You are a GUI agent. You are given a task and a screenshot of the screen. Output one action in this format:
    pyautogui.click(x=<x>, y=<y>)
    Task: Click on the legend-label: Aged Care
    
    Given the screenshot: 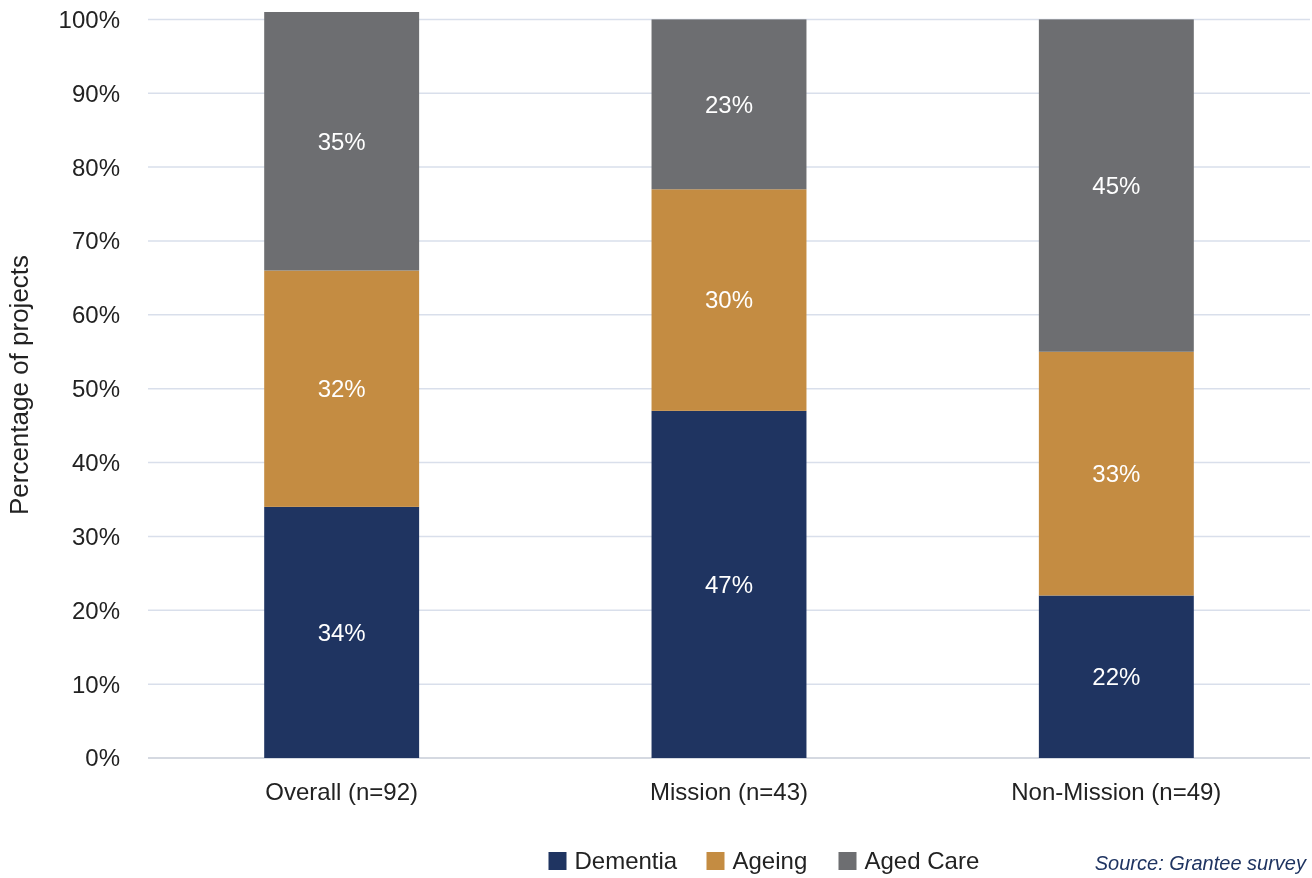 What is the action you would take?
    pyautogui.click(x=922, y=861)
    